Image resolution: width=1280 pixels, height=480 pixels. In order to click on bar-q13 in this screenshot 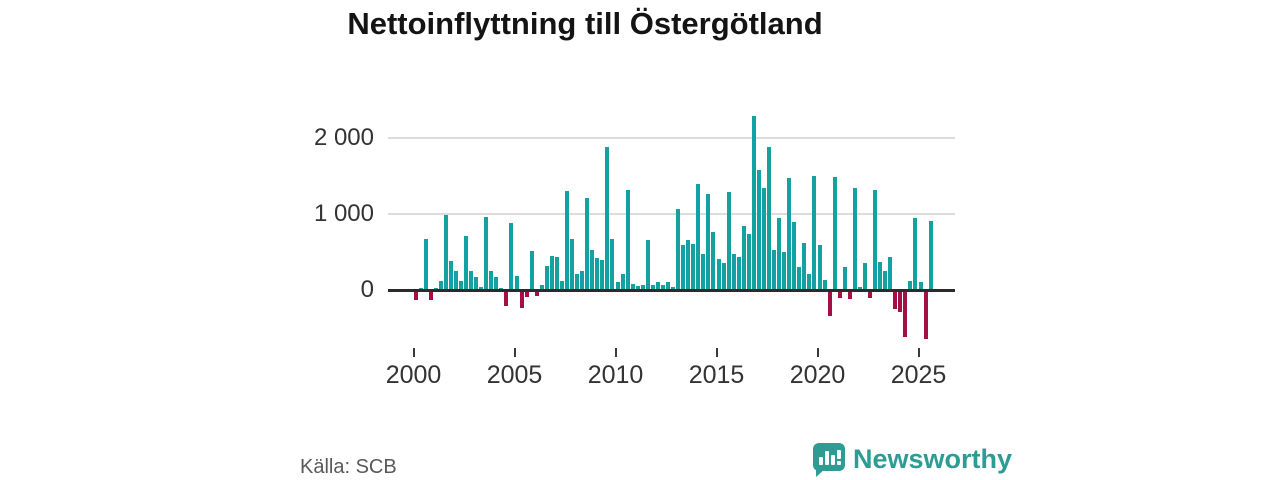, I will do `click(481, 288)`.